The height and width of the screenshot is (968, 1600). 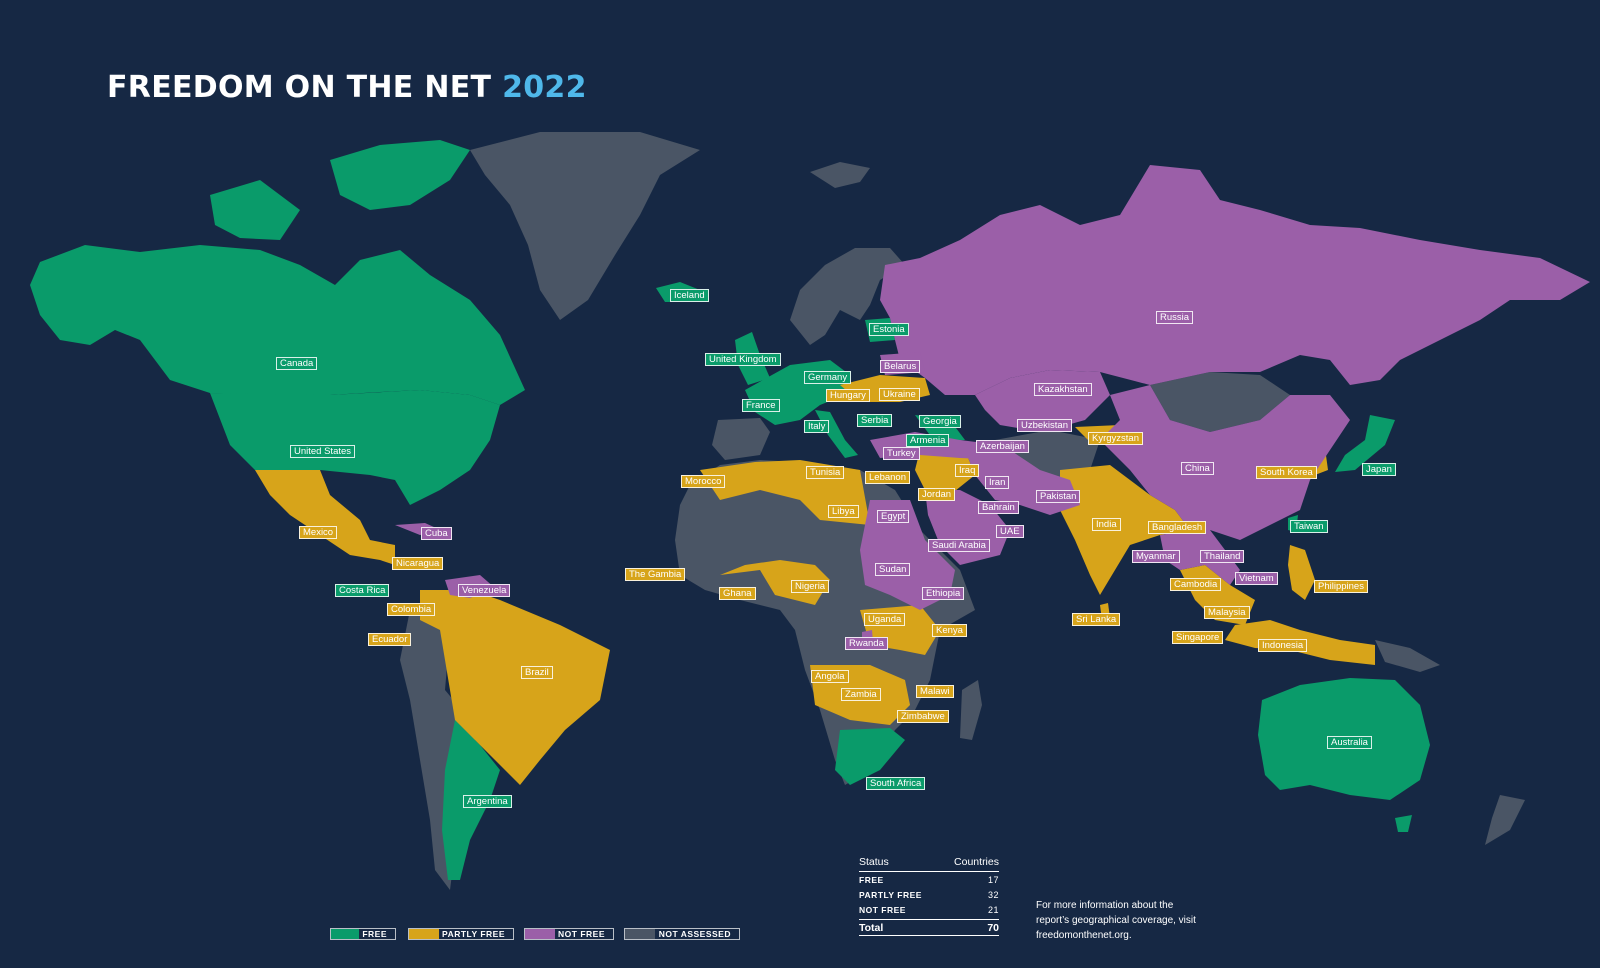 I want to click on label-ecuador: Ecuador, so click(x=390, y=639).